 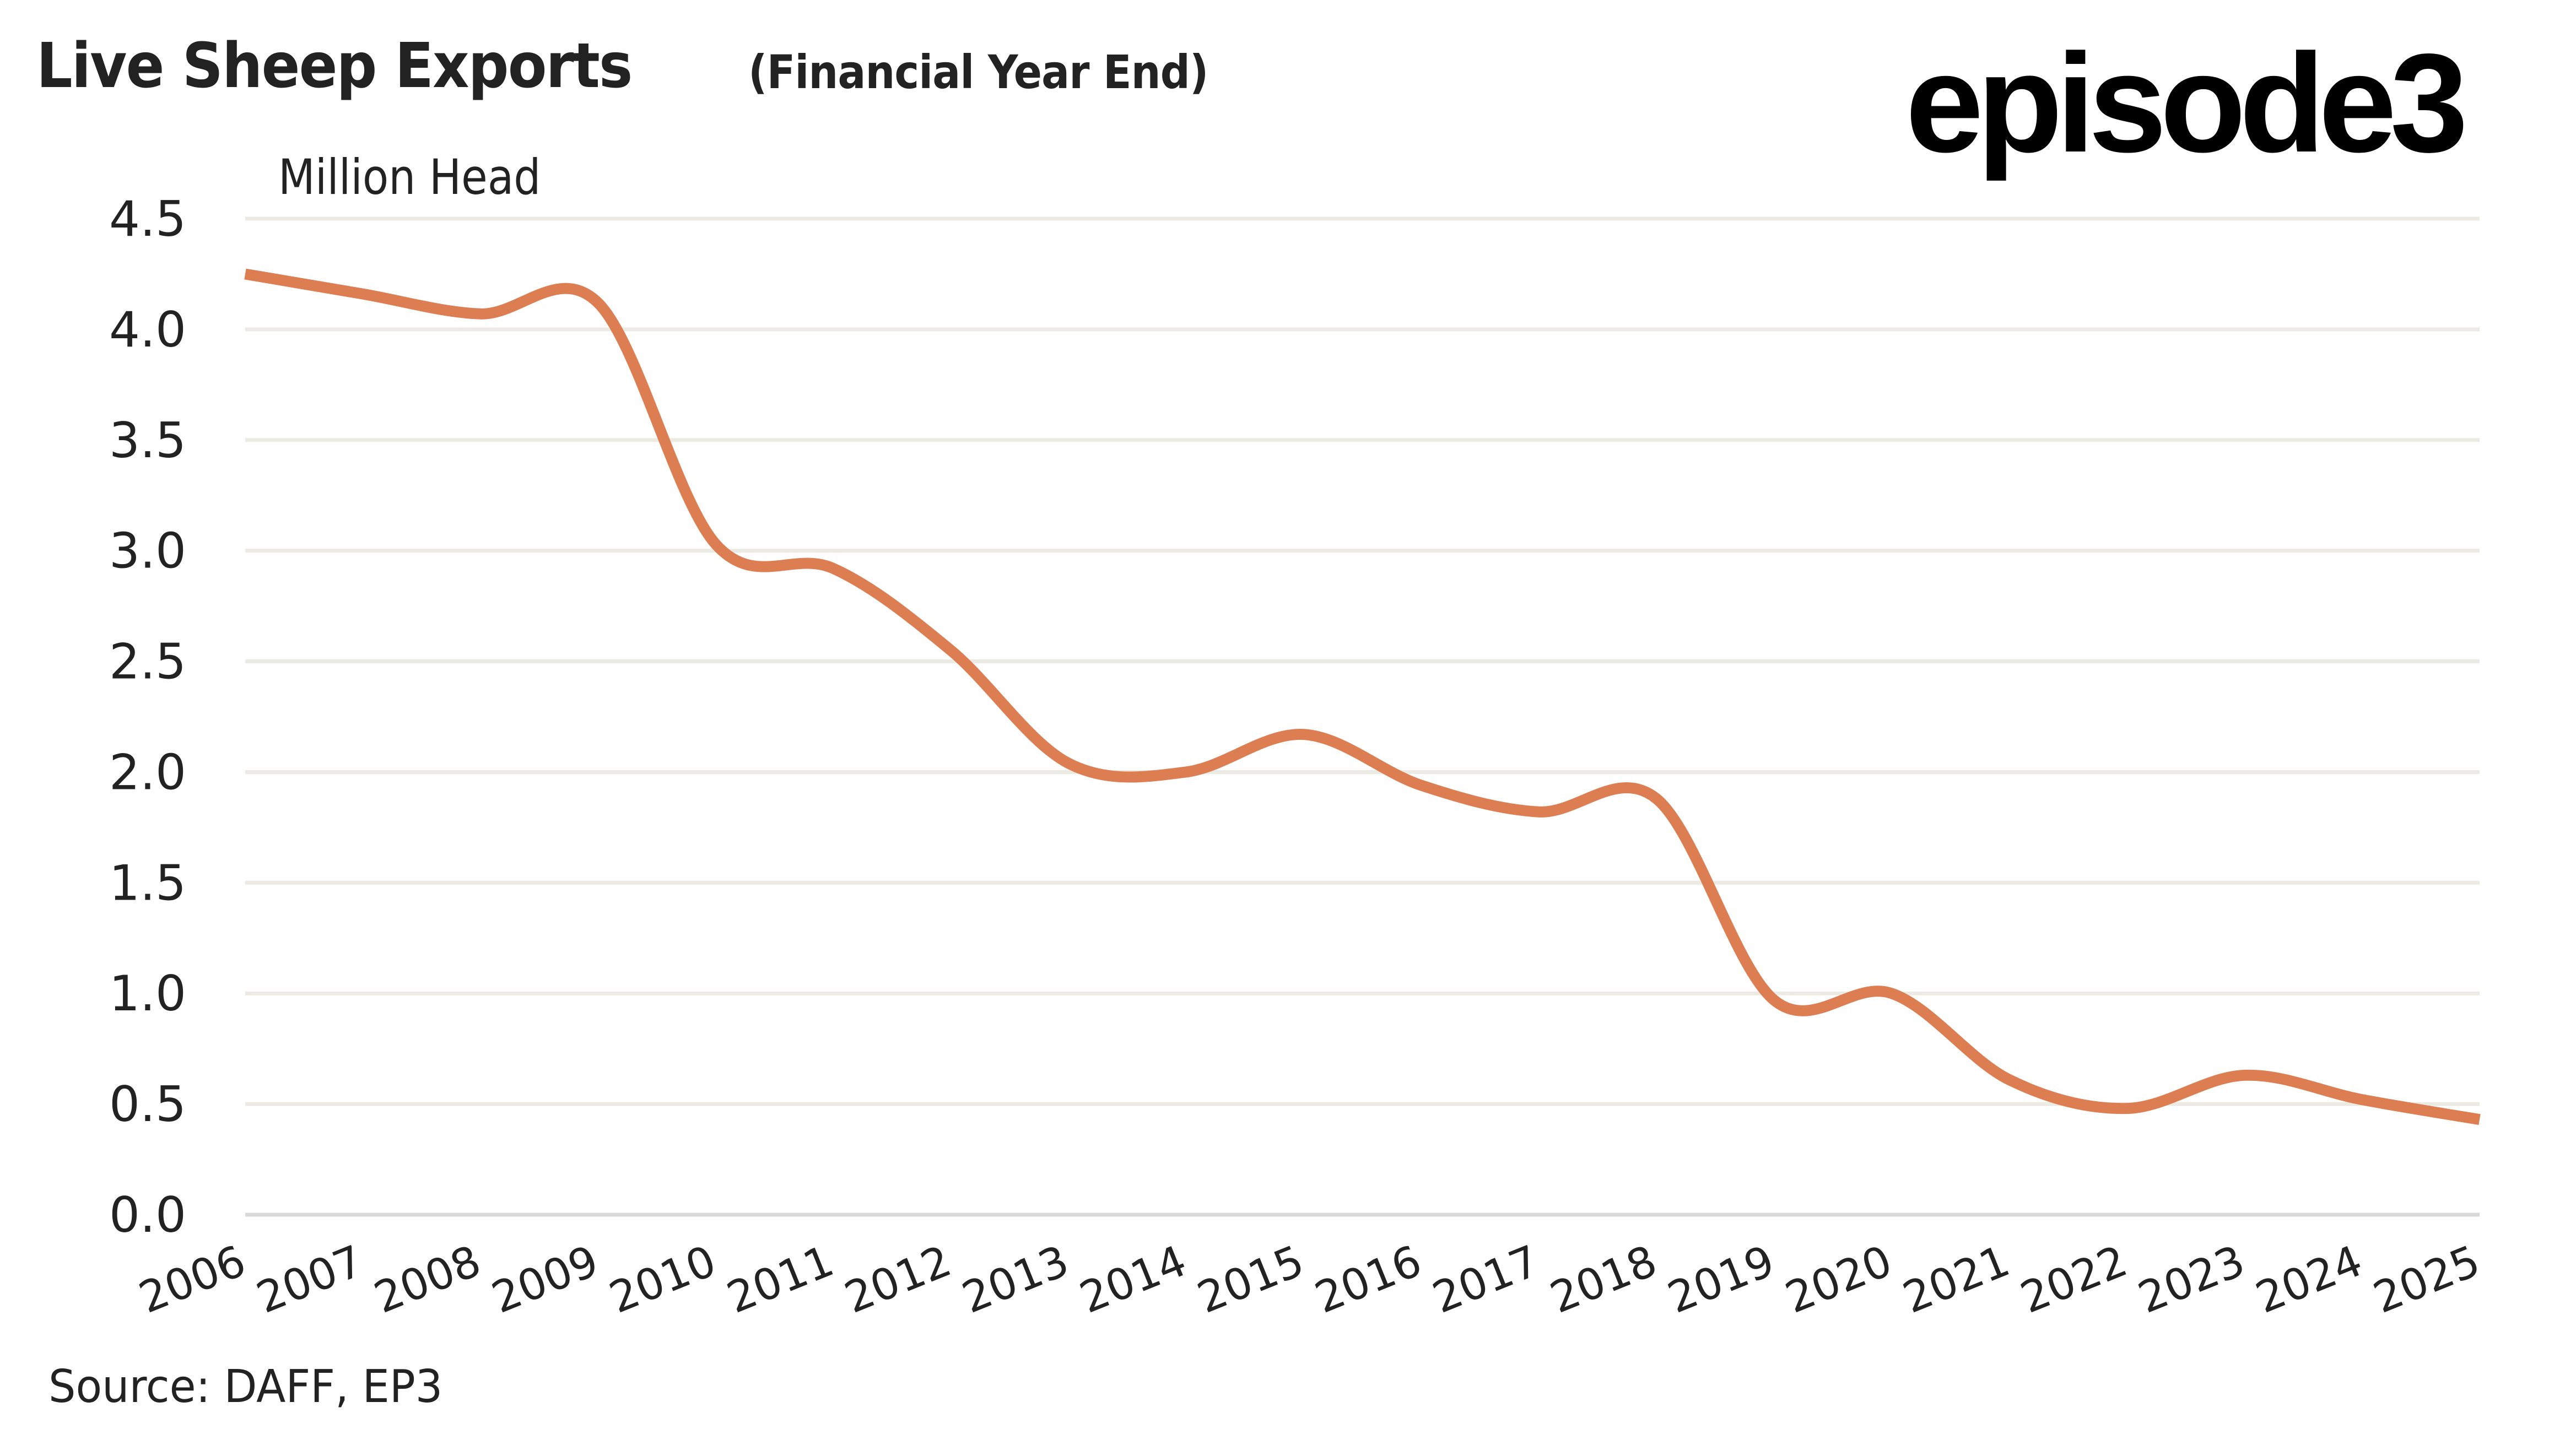 What do you see at coordinates (148, 882) in the screenshot?
I see `y-tick-label: 1.5` at bounding box center [148, 882].